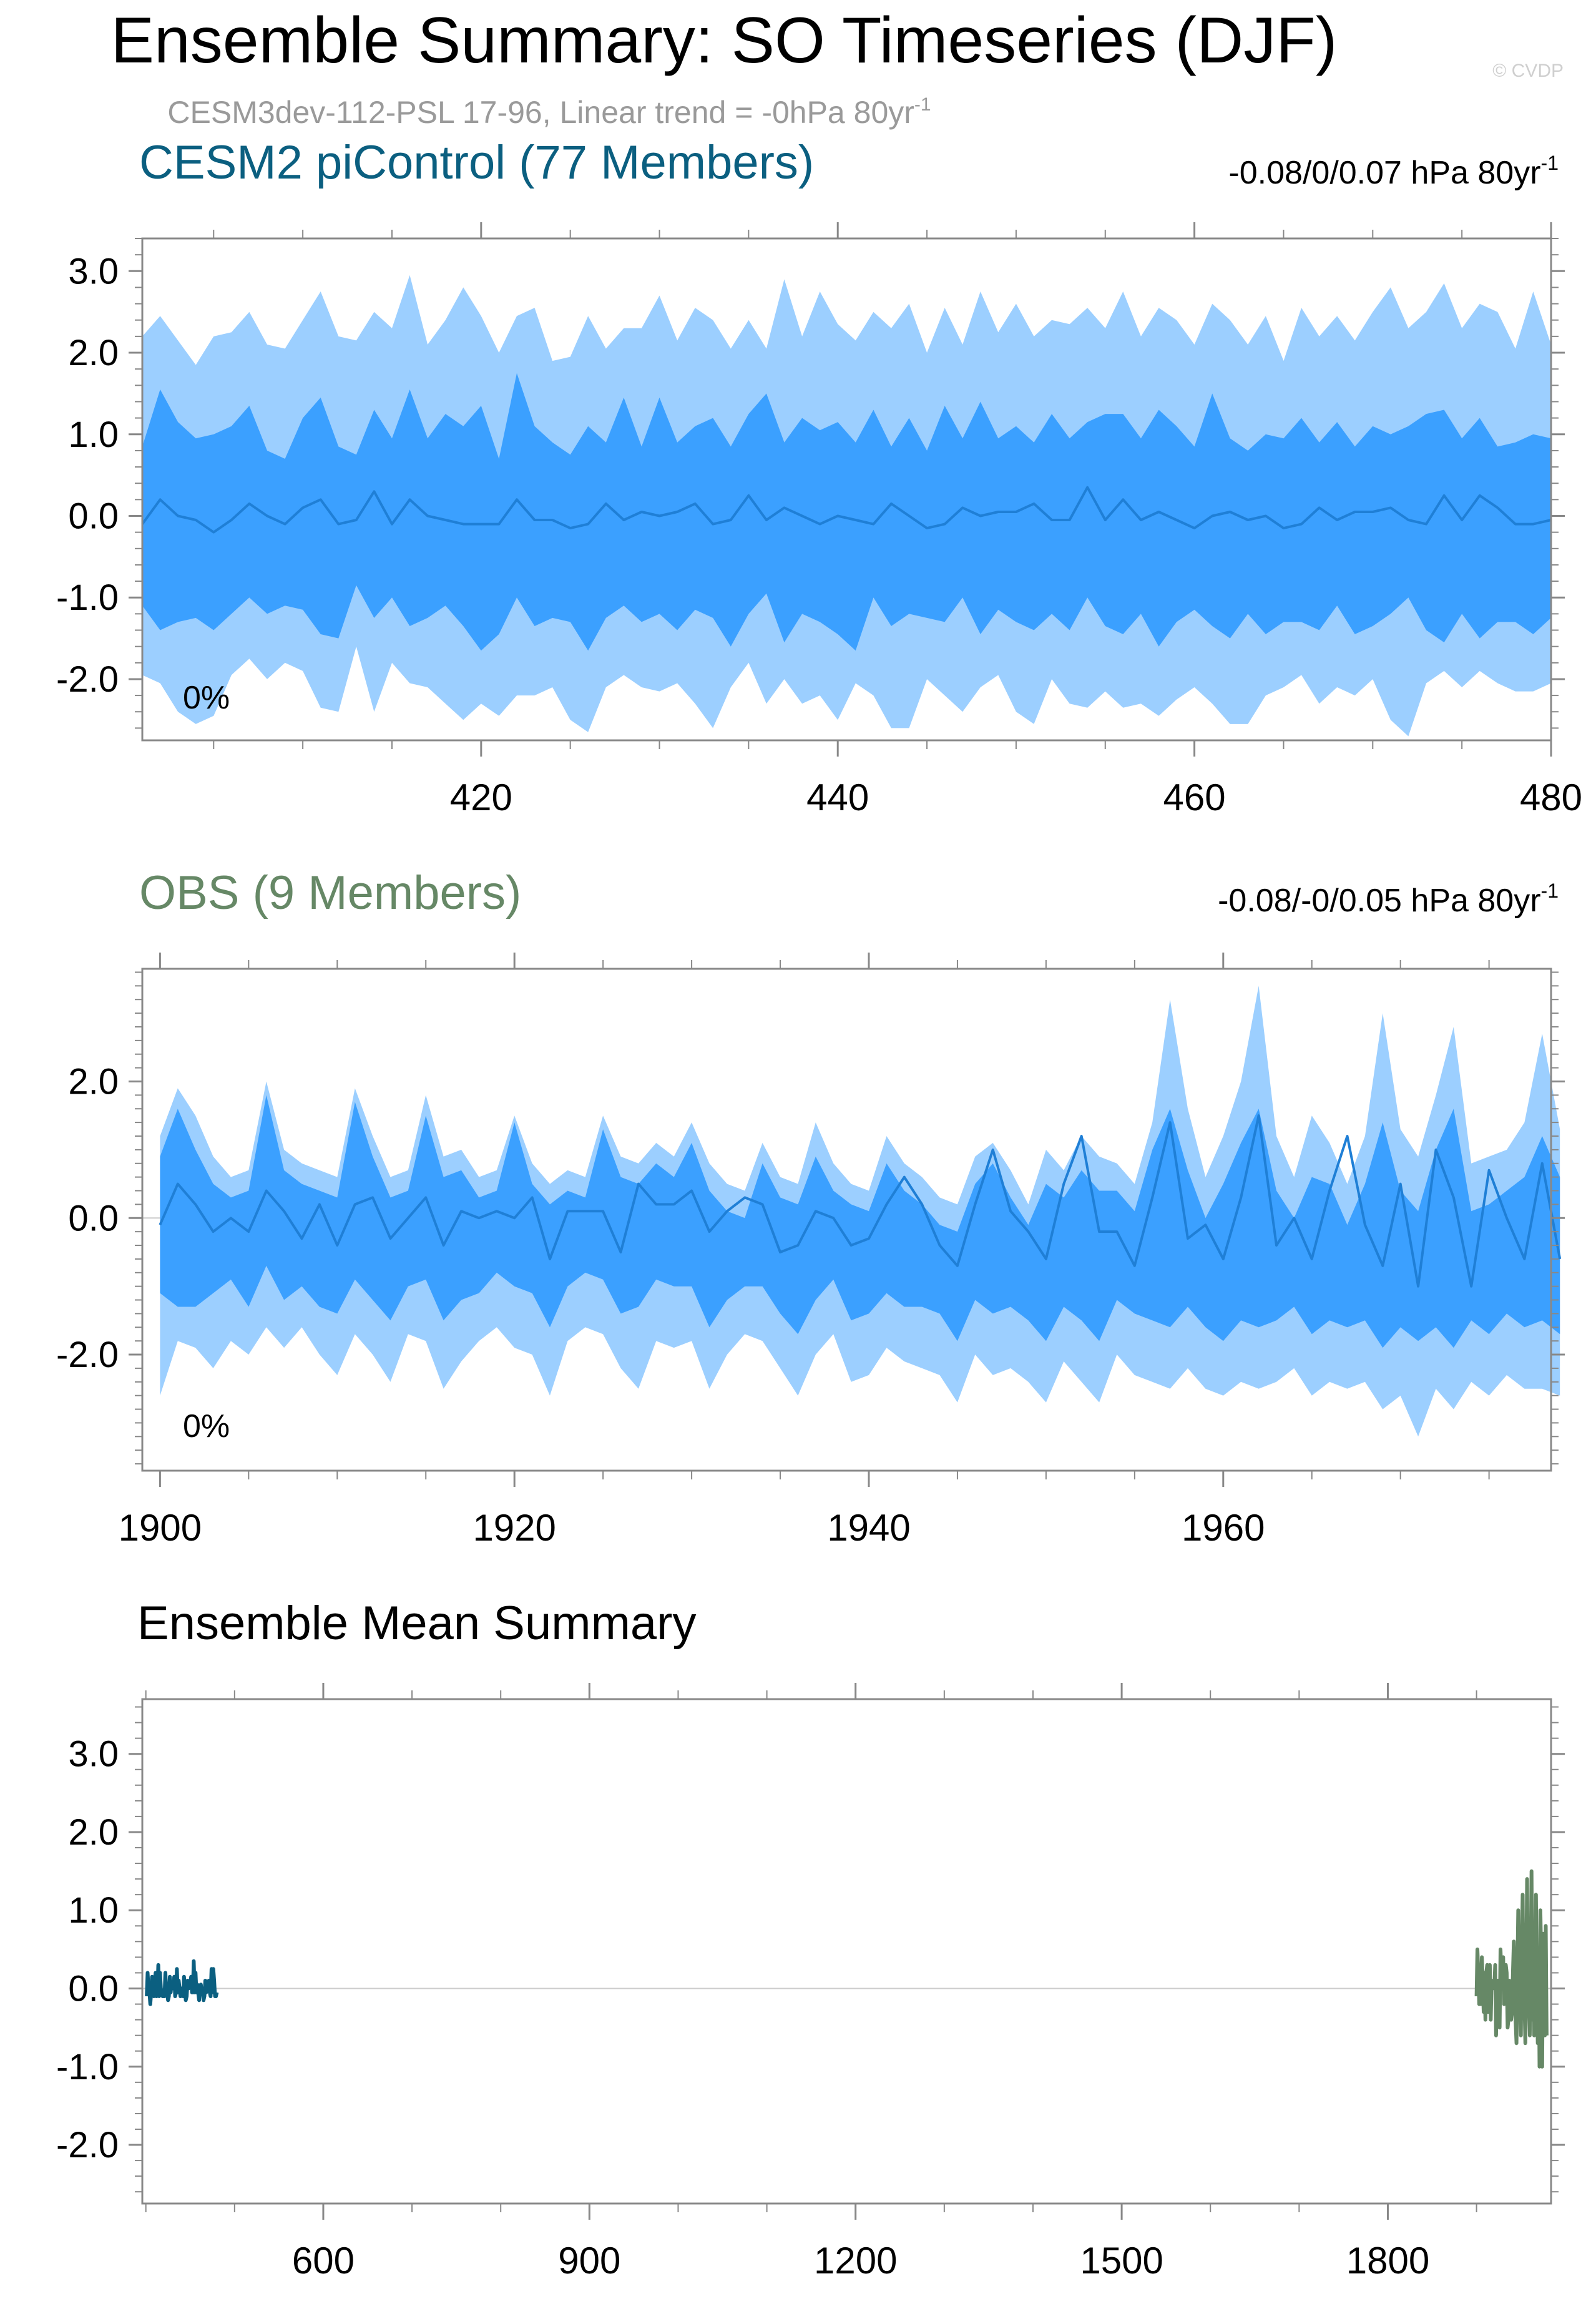  What do you see at coordinates (1389, 899) in the screenshot?
I see `panel-obs-trend: -0.08/-0/0.05 hPa 80yr-1` at bounding box center [1389, 899].